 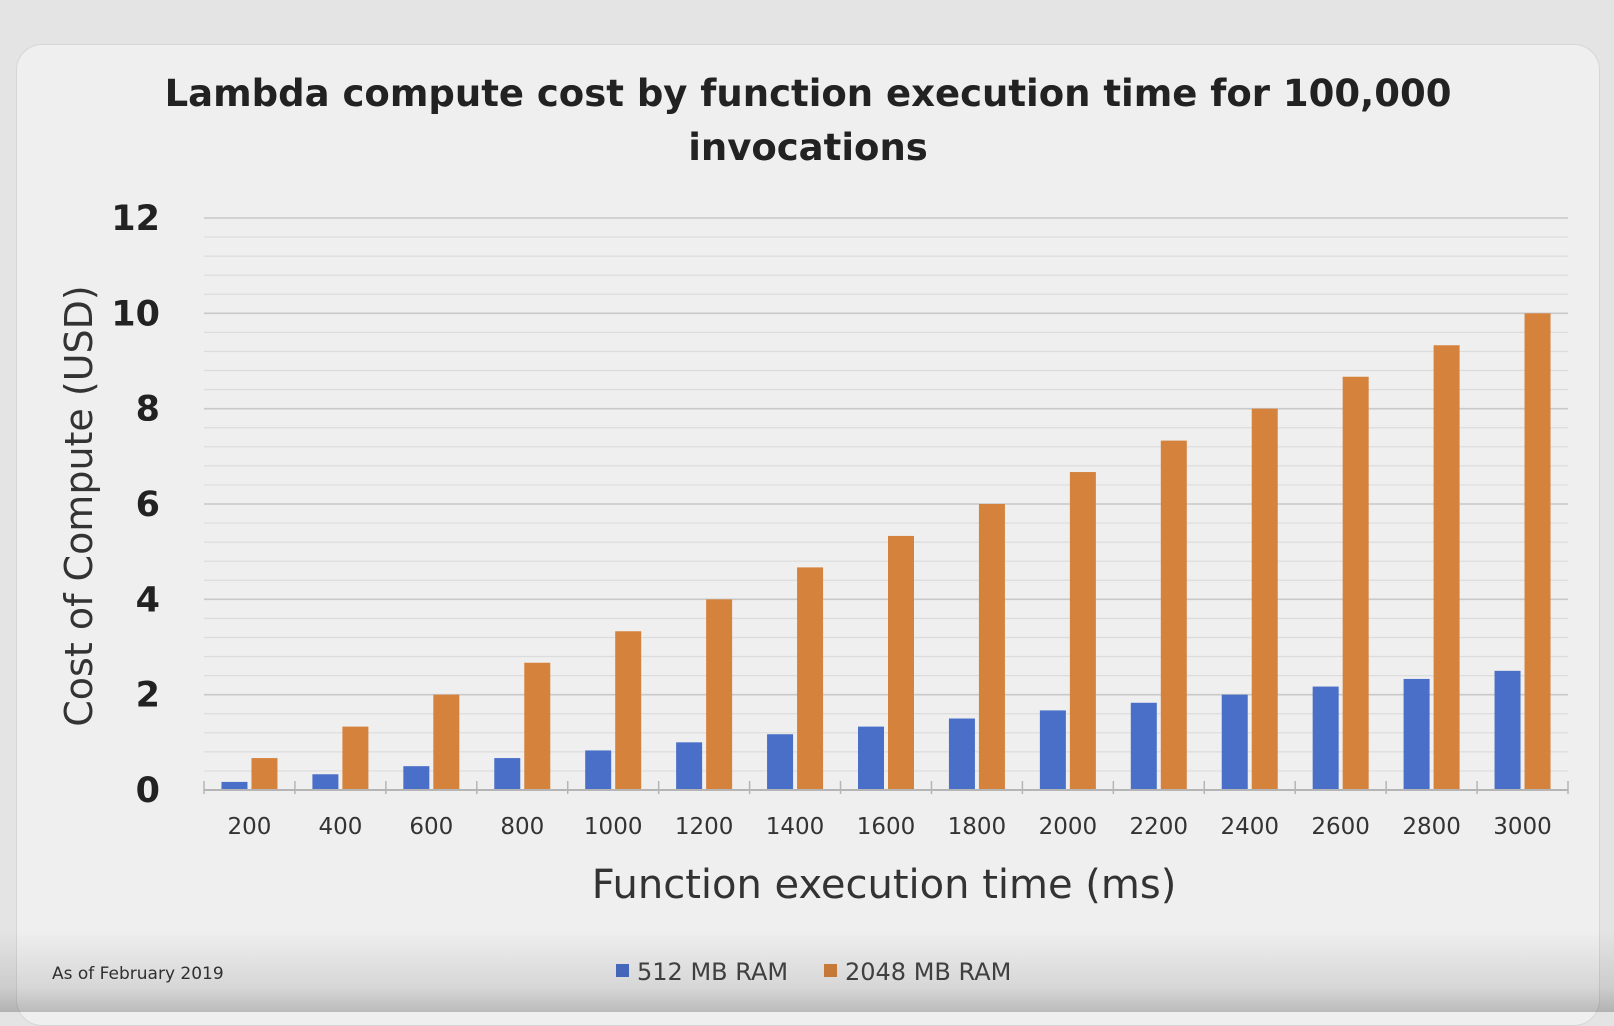 I want to click on x-tick-label: 2800, so click(x=1431, y=827).